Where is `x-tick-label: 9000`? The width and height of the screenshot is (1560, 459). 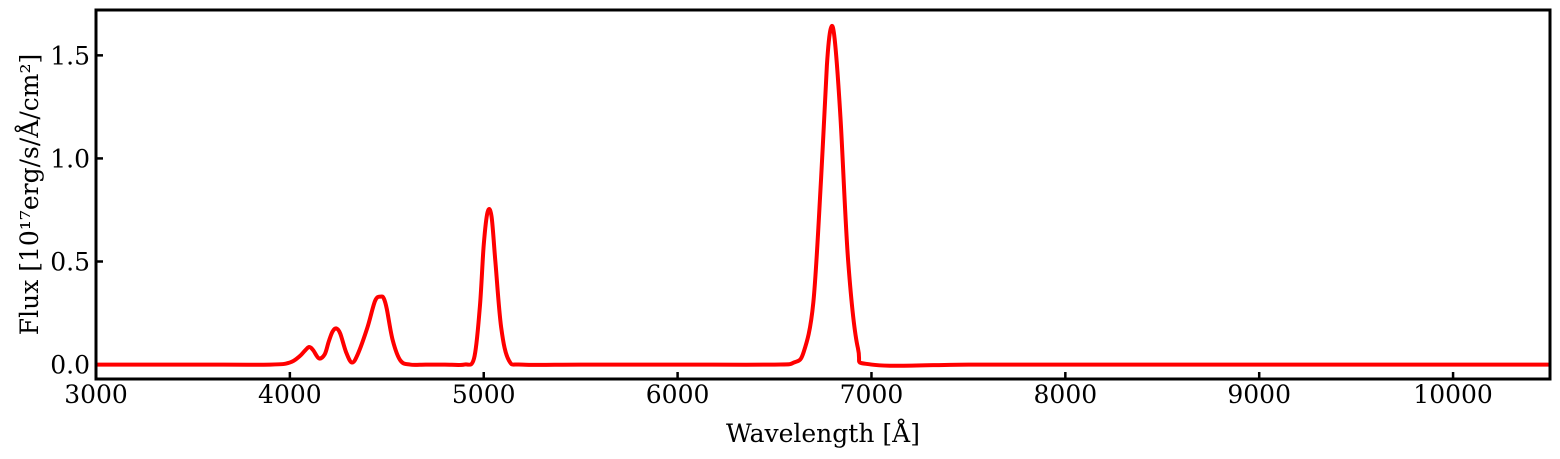
x-tick-label: 9000 is located at coordinates (1259, 394).